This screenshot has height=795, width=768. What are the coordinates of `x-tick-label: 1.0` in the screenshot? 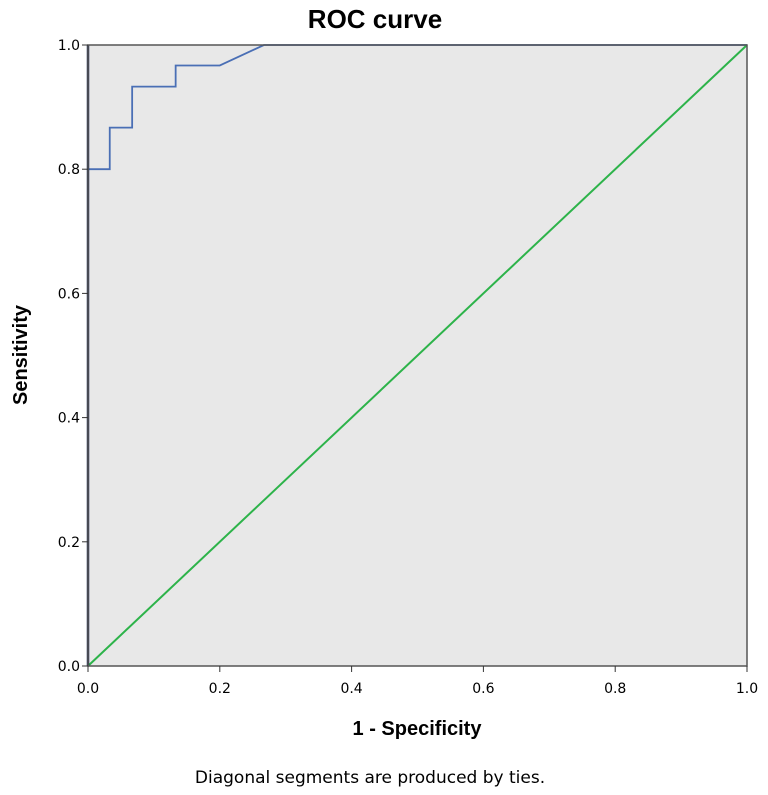 It's located at (747, 689).